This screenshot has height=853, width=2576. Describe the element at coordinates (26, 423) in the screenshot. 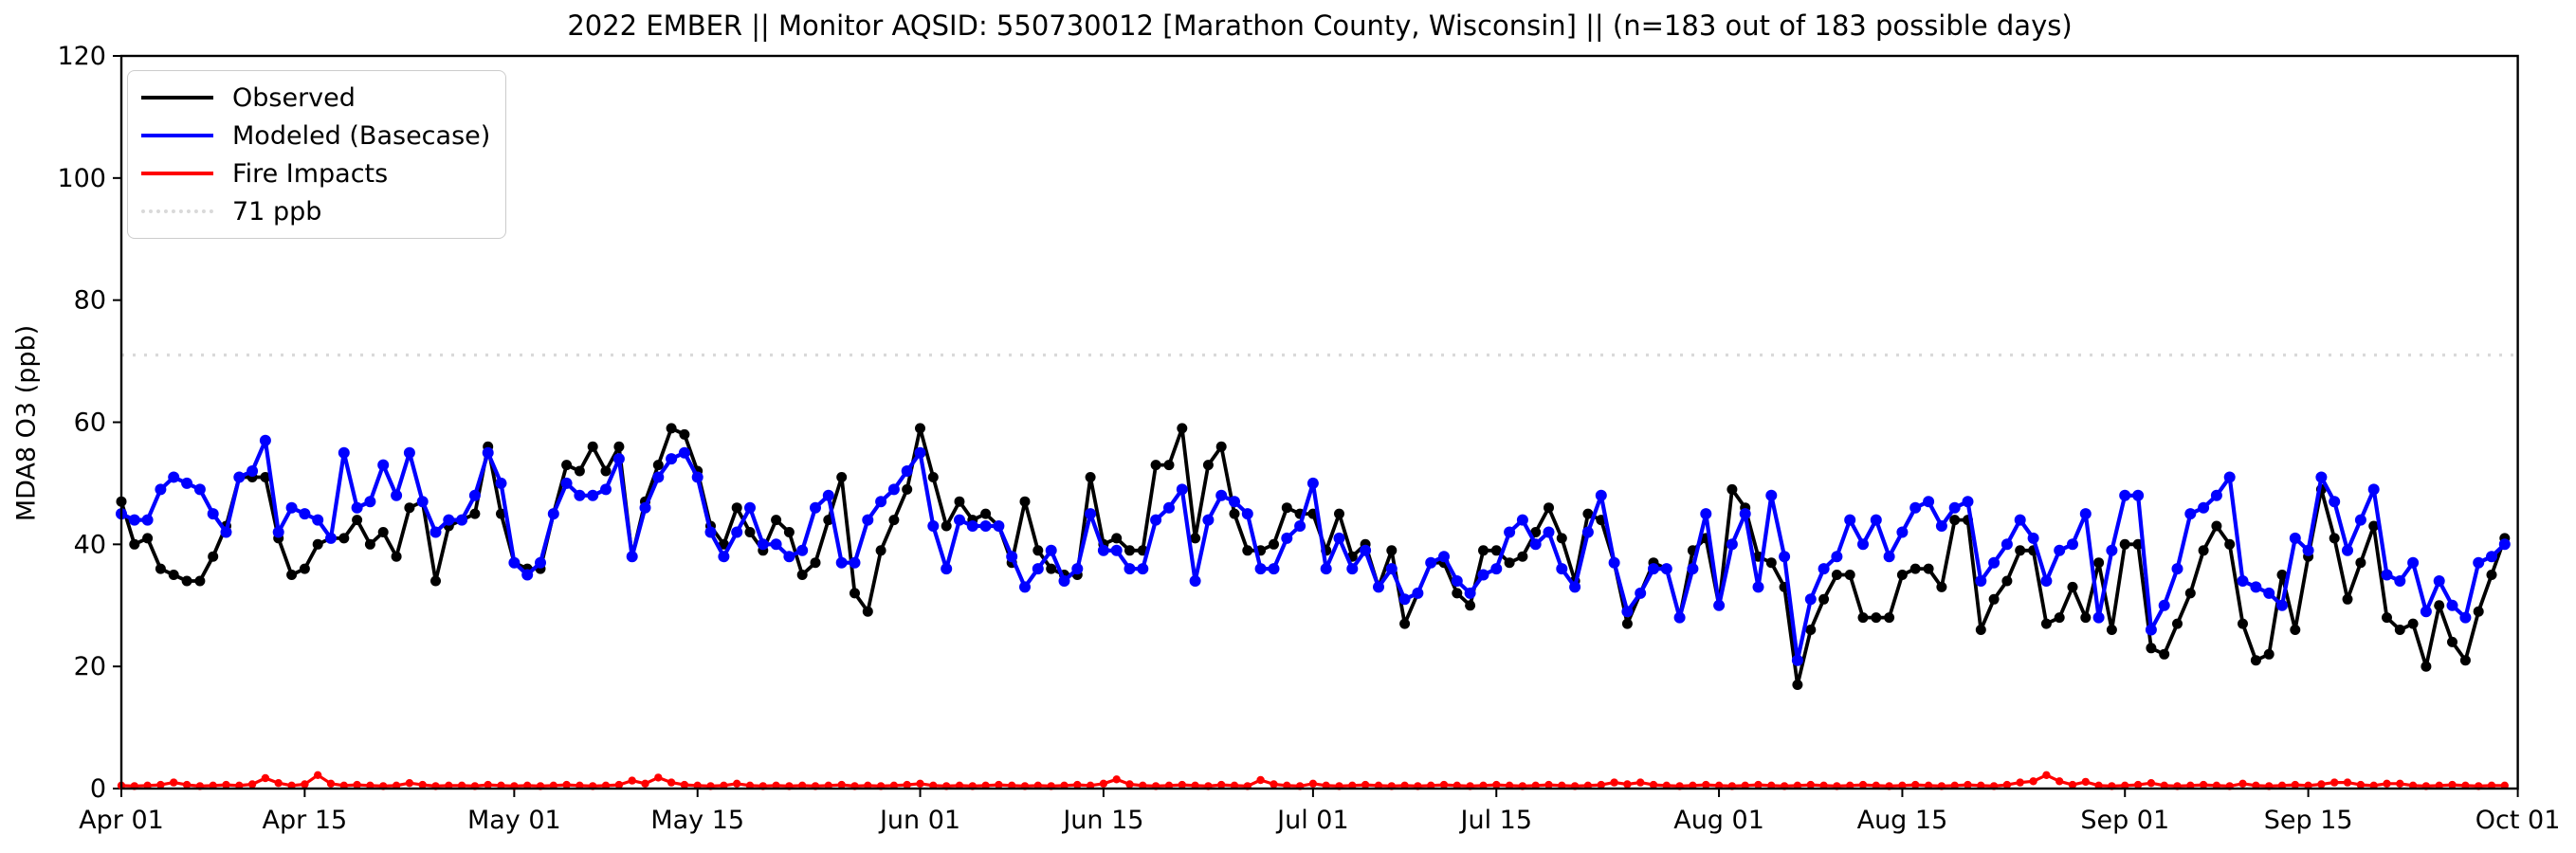

I see `y-axis-label: MDA8 O3 (ppb)` at that location.